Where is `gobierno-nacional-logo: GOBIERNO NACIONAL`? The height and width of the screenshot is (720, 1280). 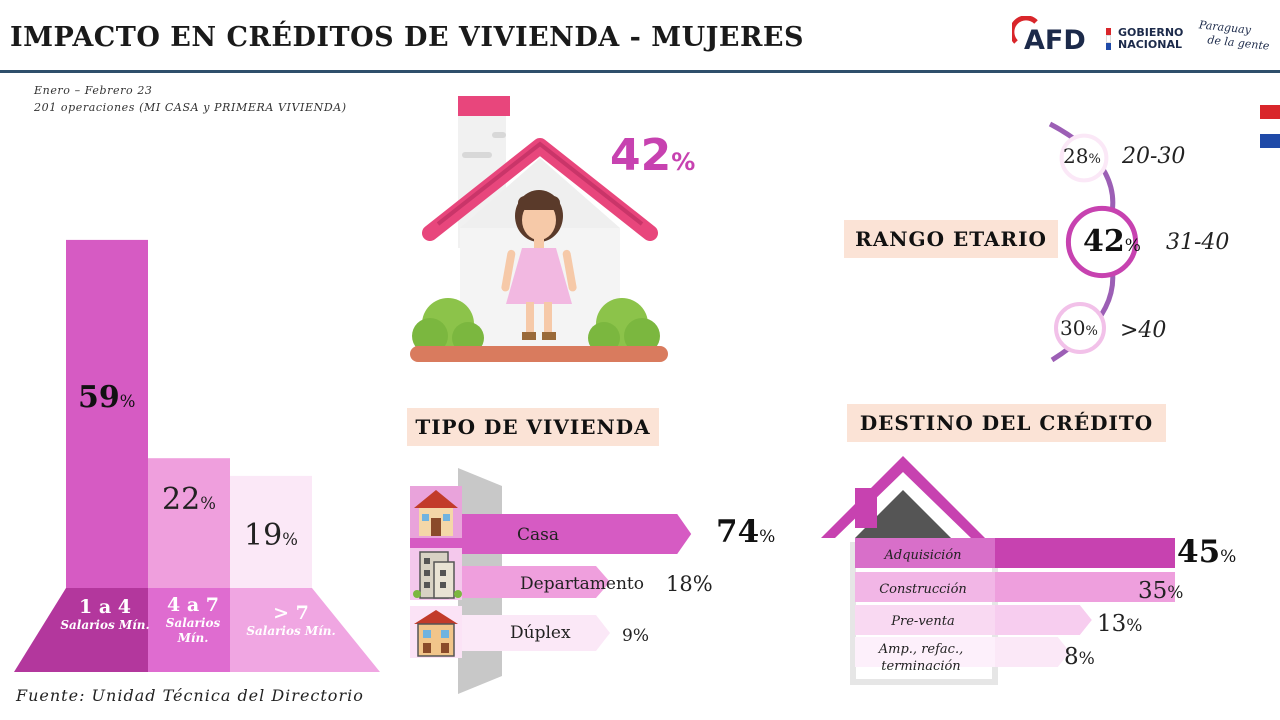 gobierno-nacional-logo: GOBIERNO NACIONAL is located at coordinates (1151, 38).